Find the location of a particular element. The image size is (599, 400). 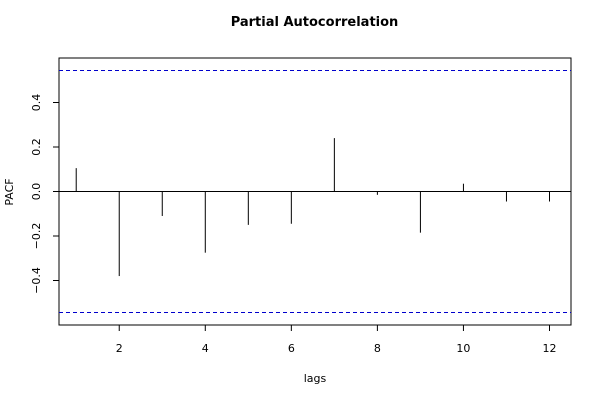

y-axis-label: PACF is located at coordinates (9, 191).